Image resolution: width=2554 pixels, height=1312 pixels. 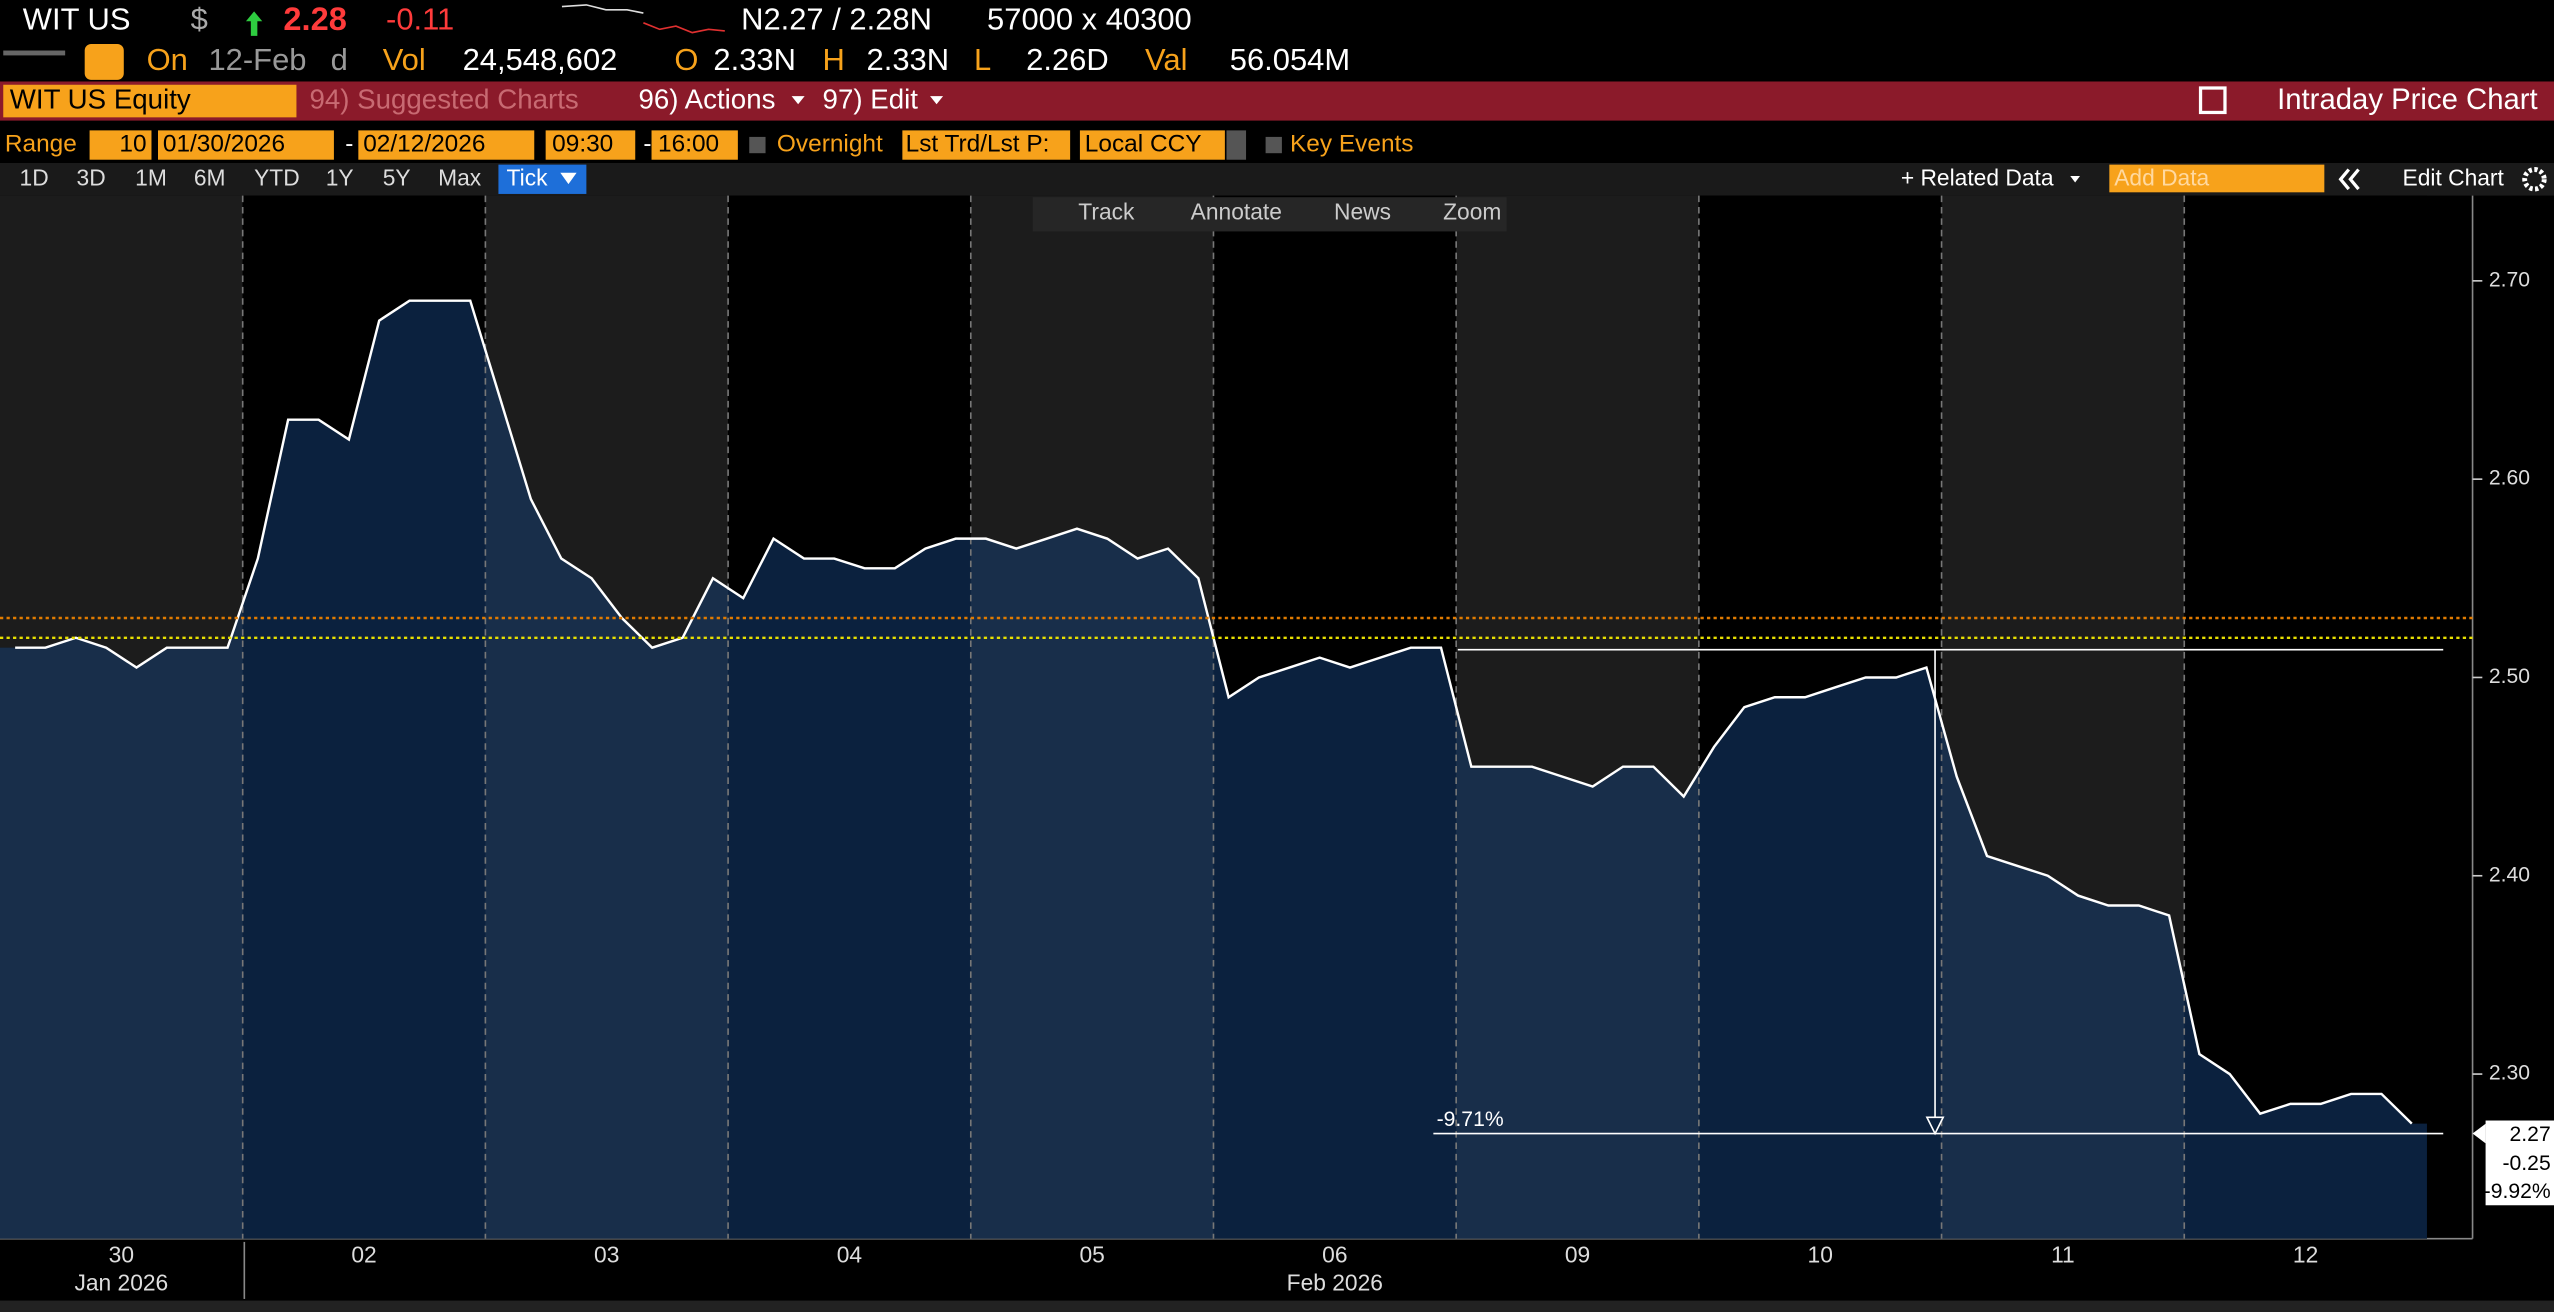 I want to click on time-input: 16:00, so click(x=688, y=144).